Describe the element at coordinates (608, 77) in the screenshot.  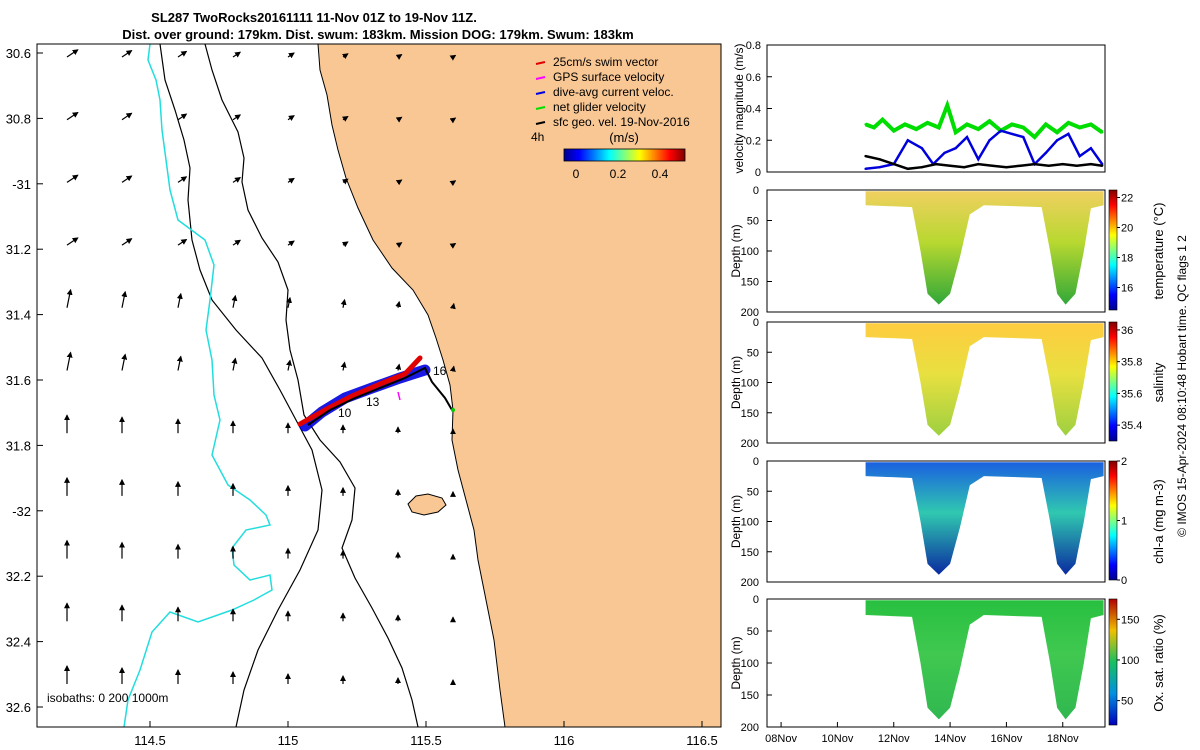
I see `legend-label: GPS surface velocity` at that location.